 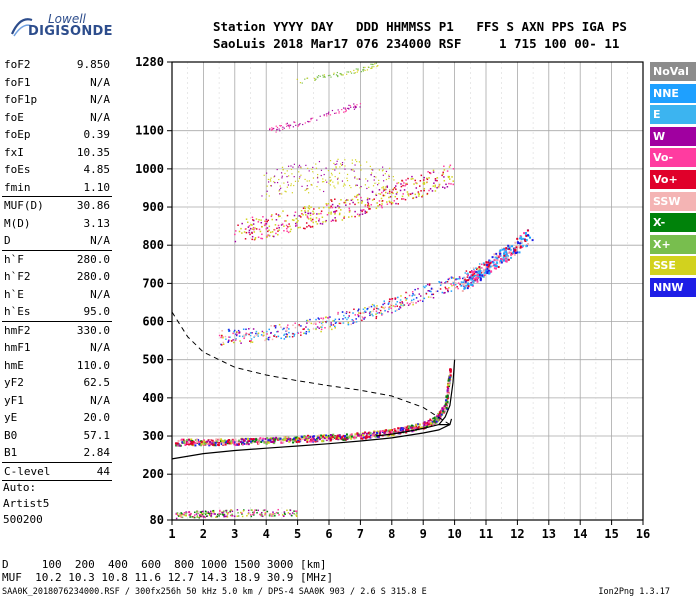 I want to click on param-name: yF1, so click(x=14, y=400).